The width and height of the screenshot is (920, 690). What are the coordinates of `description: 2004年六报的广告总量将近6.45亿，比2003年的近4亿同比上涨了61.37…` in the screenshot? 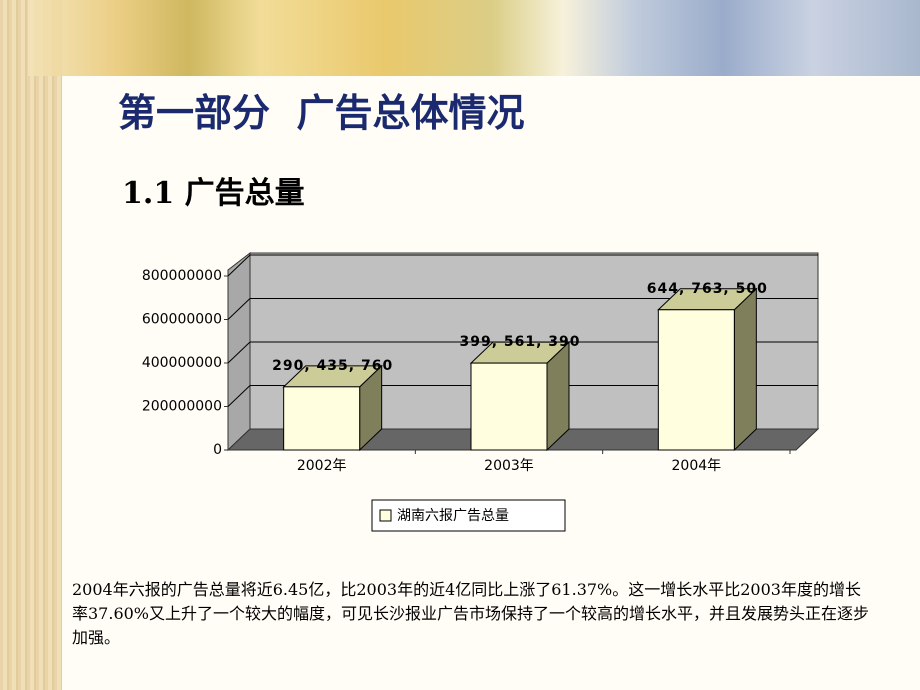 It's located at (471, 613).